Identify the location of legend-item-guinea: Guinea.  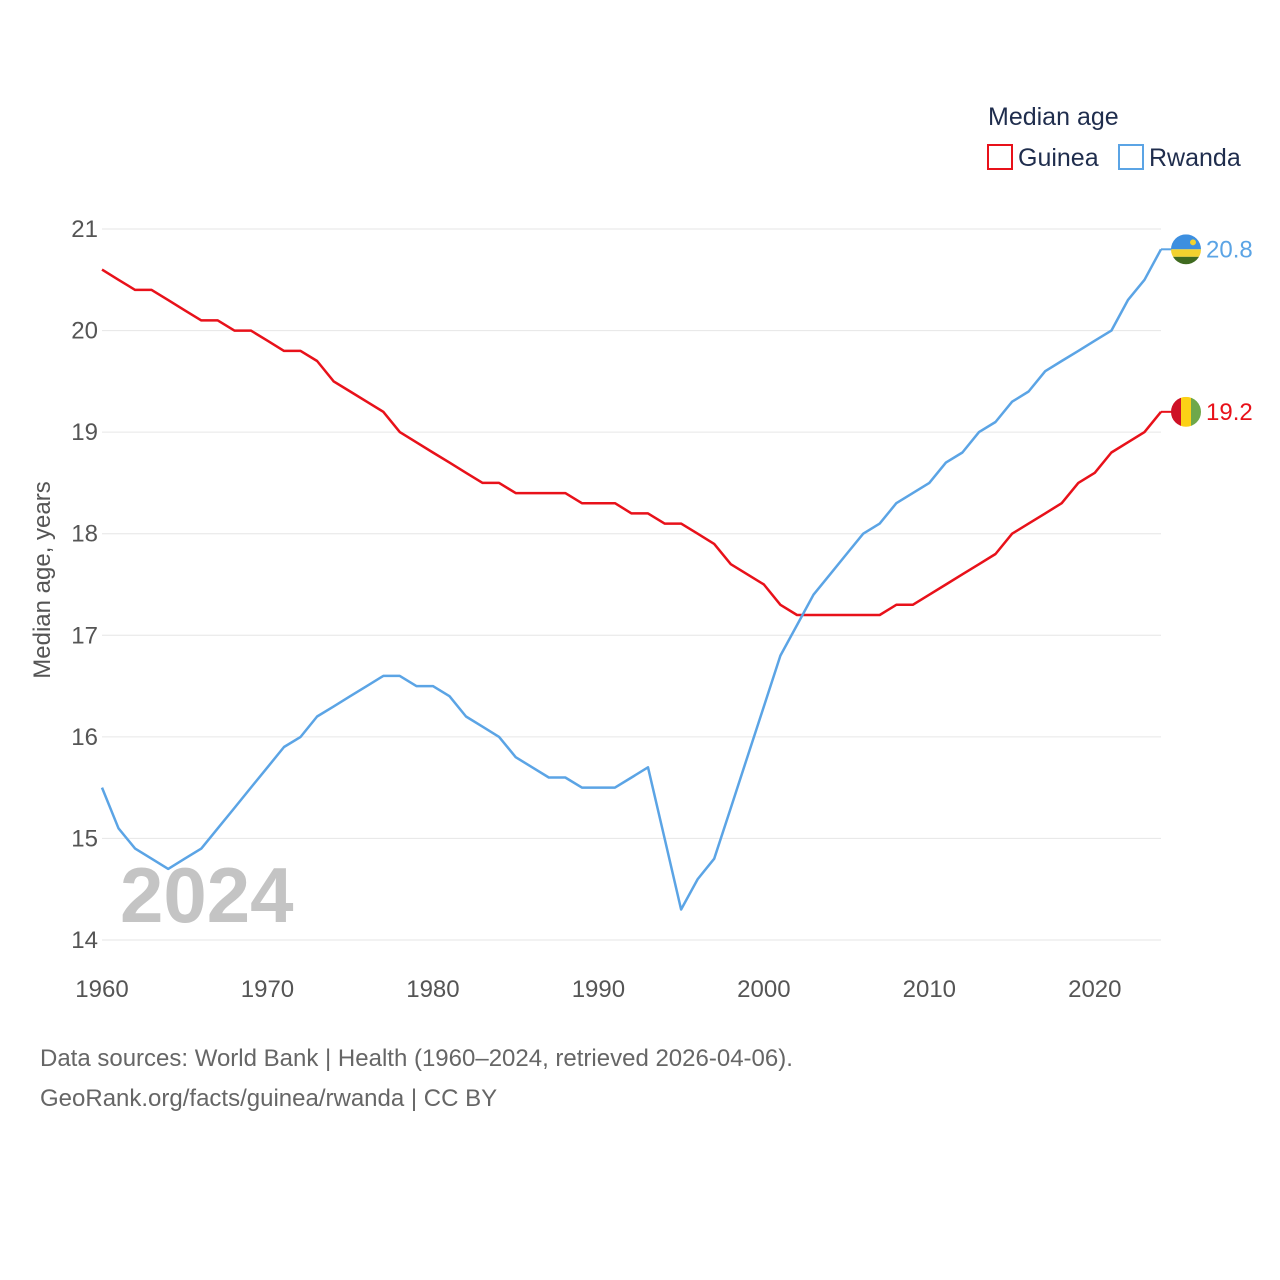
(1043, 158).